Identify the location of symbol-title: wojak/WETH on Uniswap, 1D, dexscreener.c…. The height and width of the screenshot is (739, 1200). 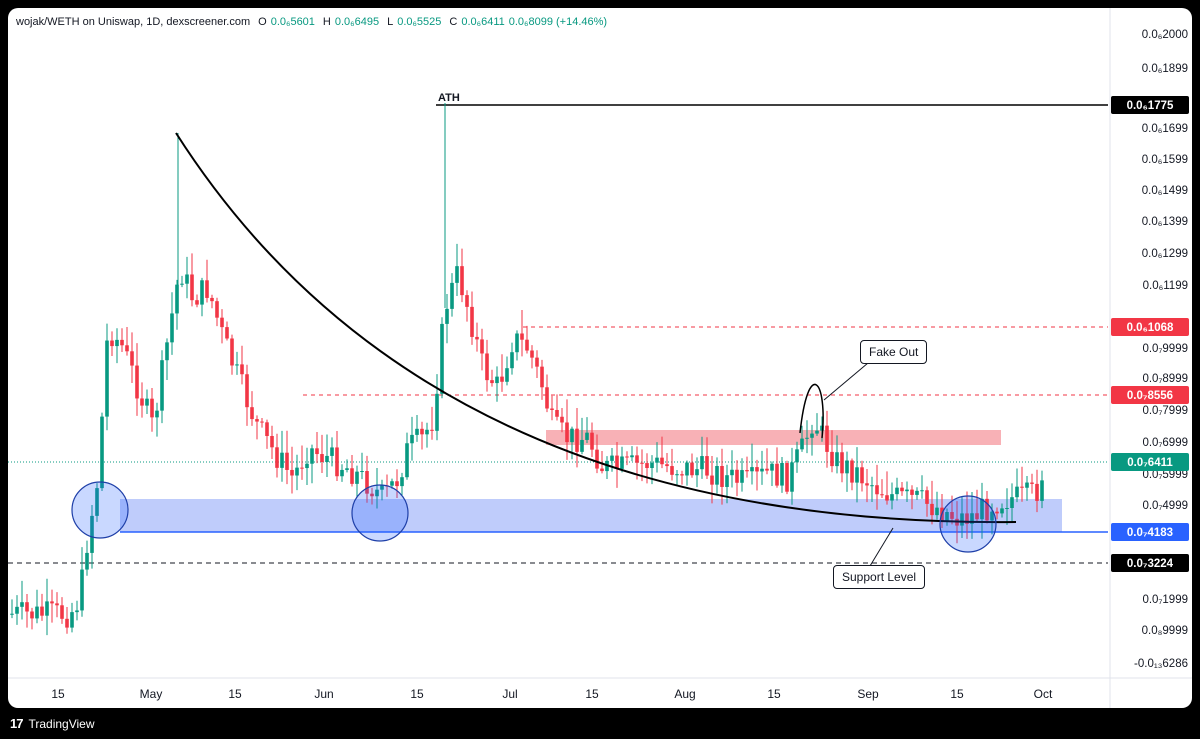
(133, 22).